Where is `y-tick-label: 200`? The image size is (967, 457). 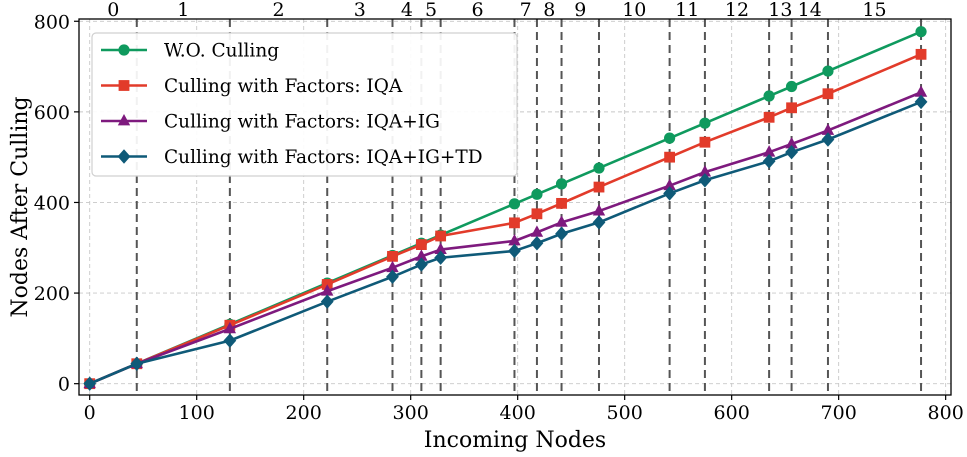 y-tick-label: 200 is located at coordinates (52, 294).